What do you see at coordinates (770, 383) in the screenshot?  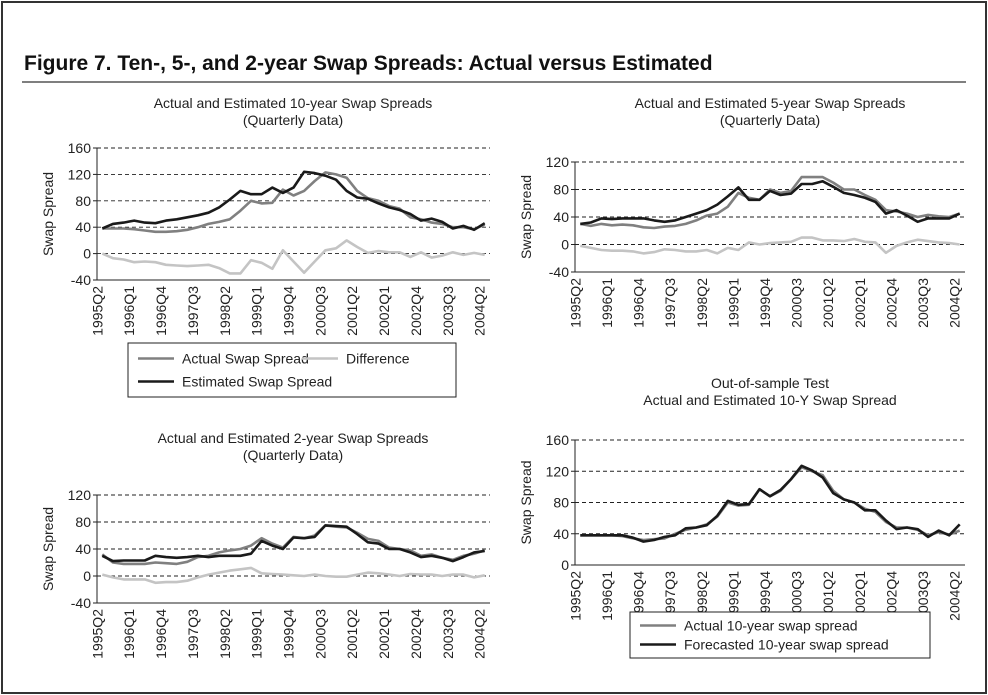 I see `chart-title: Out-of-sample Test` at bounding box center [770, 383].